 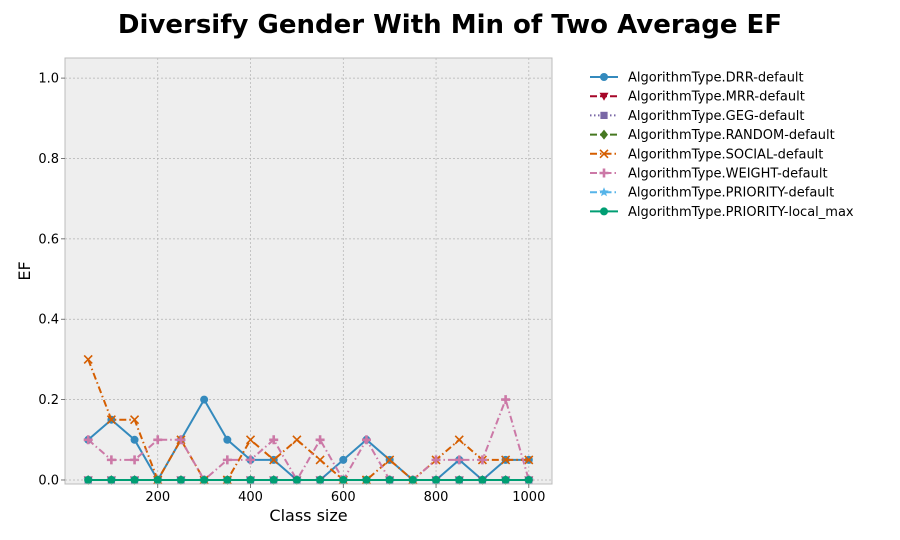 I want to click on x-tick-label: 600, so click(x=343, y=497).